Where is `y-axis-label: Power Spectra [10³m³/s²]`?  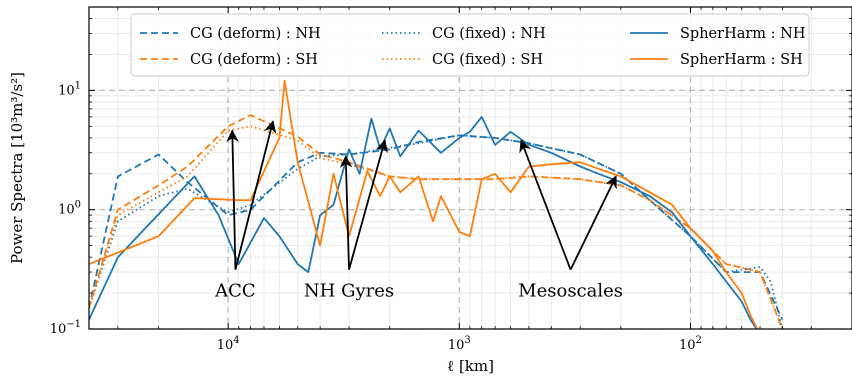 y-axis-label: Power Spectra [10³m³/s²] is located at coordinates (17, 168).